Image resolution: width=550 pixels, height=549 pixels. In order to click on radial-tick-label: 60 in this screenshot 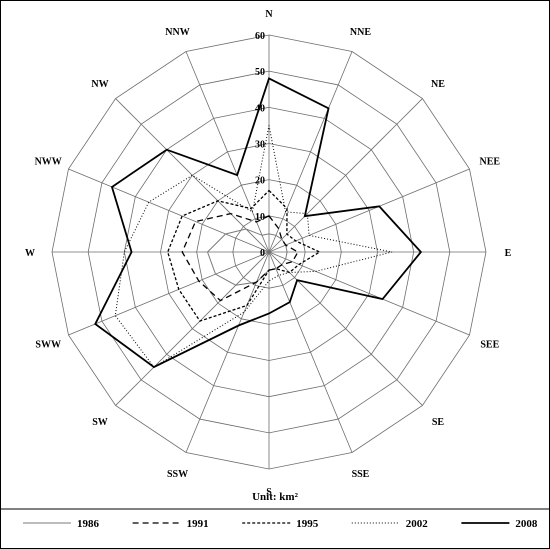, I will do `click(260, 36)`.